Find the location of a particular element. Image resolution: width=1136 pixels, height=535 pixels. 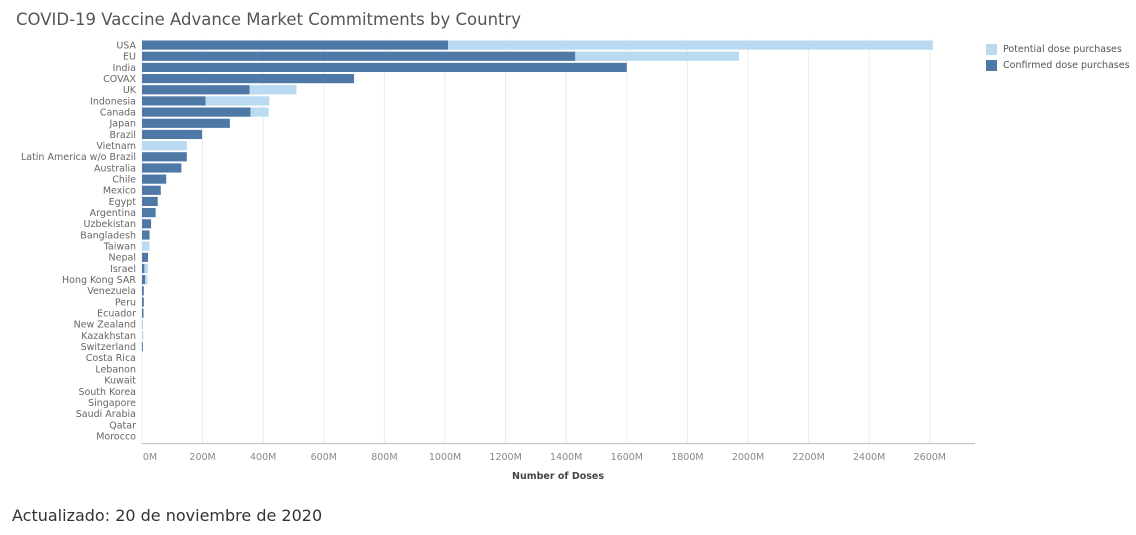

category-label: Kuwait is located at coordinates (120, 381).